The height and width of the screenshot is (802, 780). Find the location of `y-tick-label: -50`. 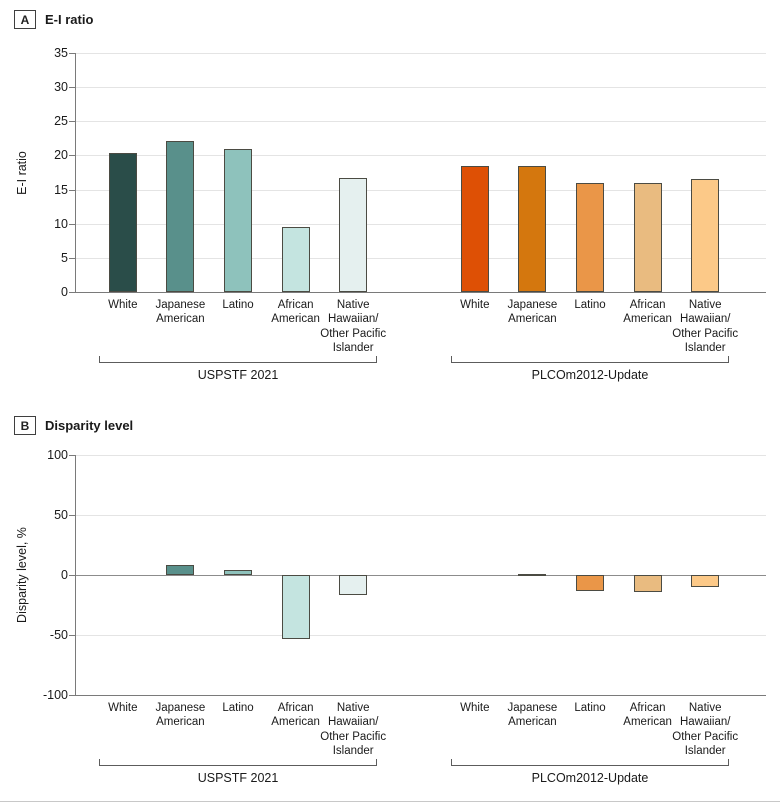

y-tick-label: -50 is located at coordinates (58, 635).